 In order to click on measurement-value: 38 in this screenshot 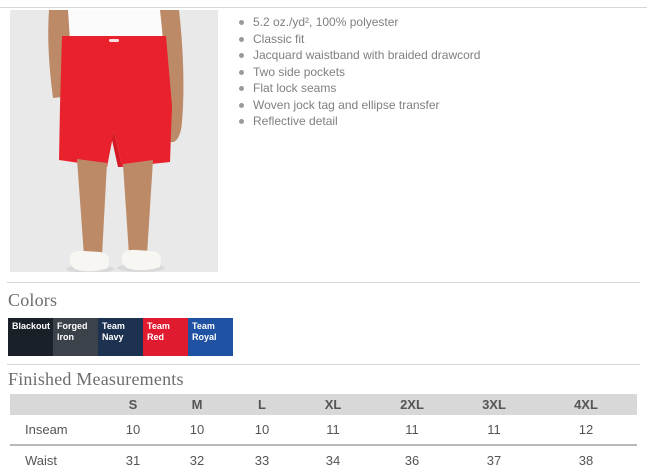, I will do `click(586, 460)`.